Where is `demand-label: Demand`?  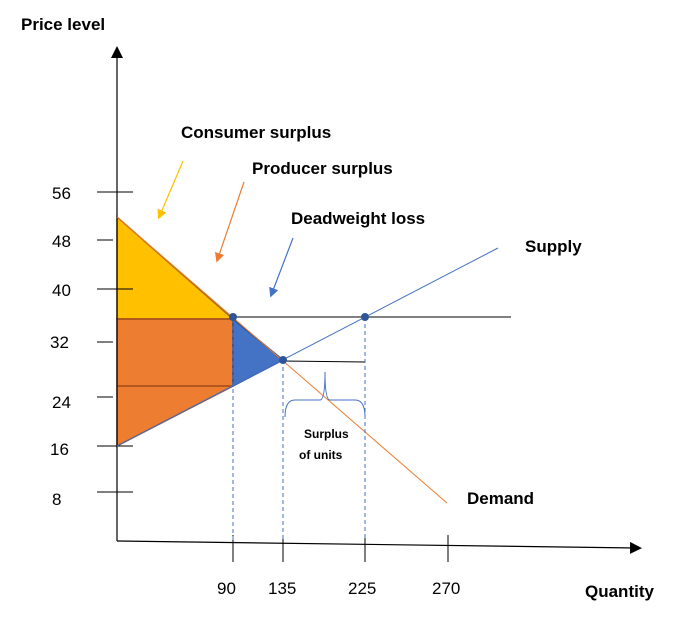
demand-label: Demand is located at coordinates (500, 498).